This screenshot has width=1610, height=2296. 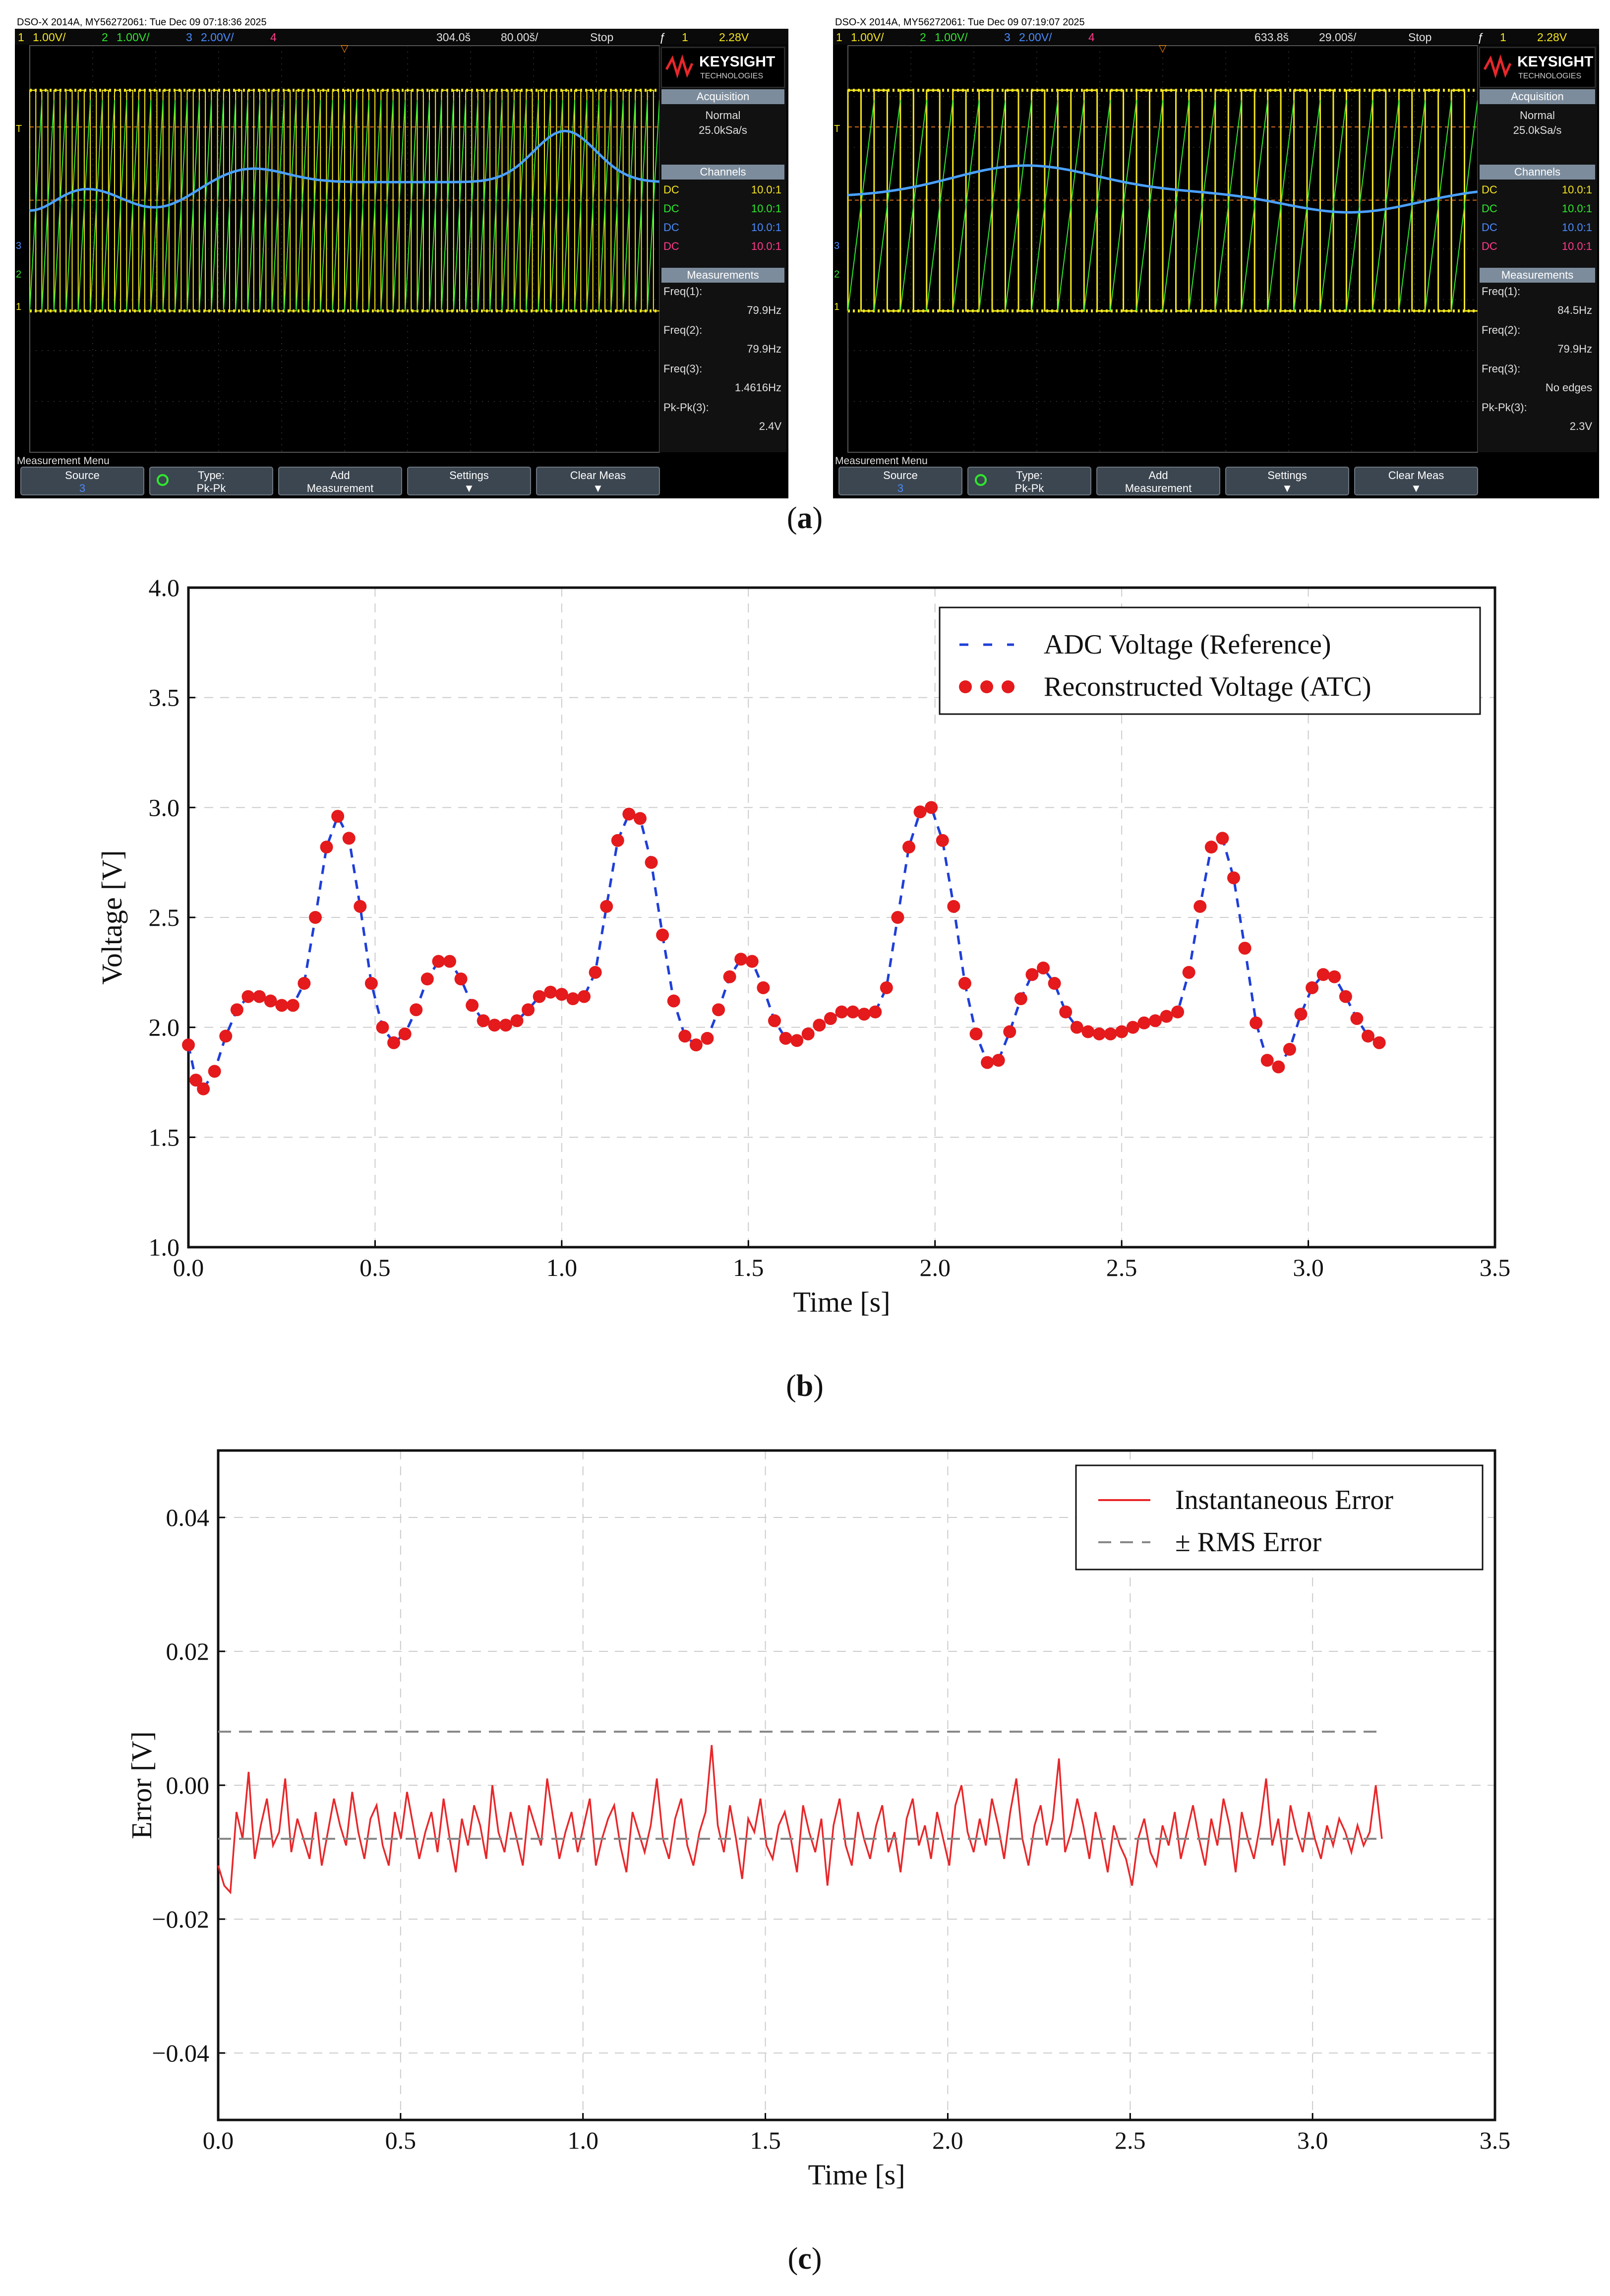 What do you see at coordinates (867, 37) in the screenshot?
I see `channel-bar-item: 1.00V/` at bounding box center [867, 37].